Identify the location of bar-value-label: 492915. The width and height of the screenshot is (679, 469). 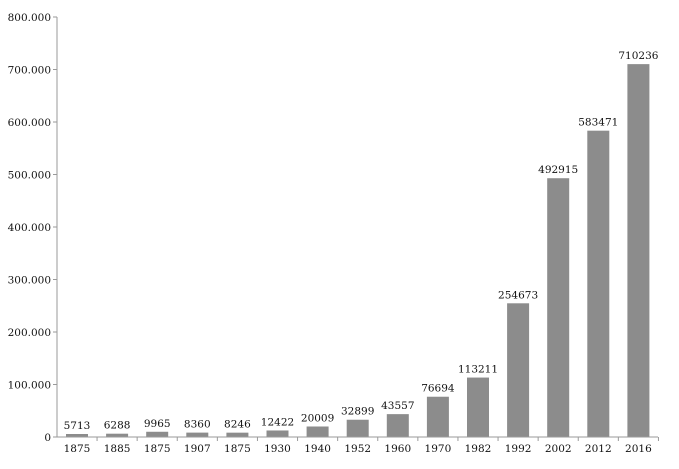
(558, 170).